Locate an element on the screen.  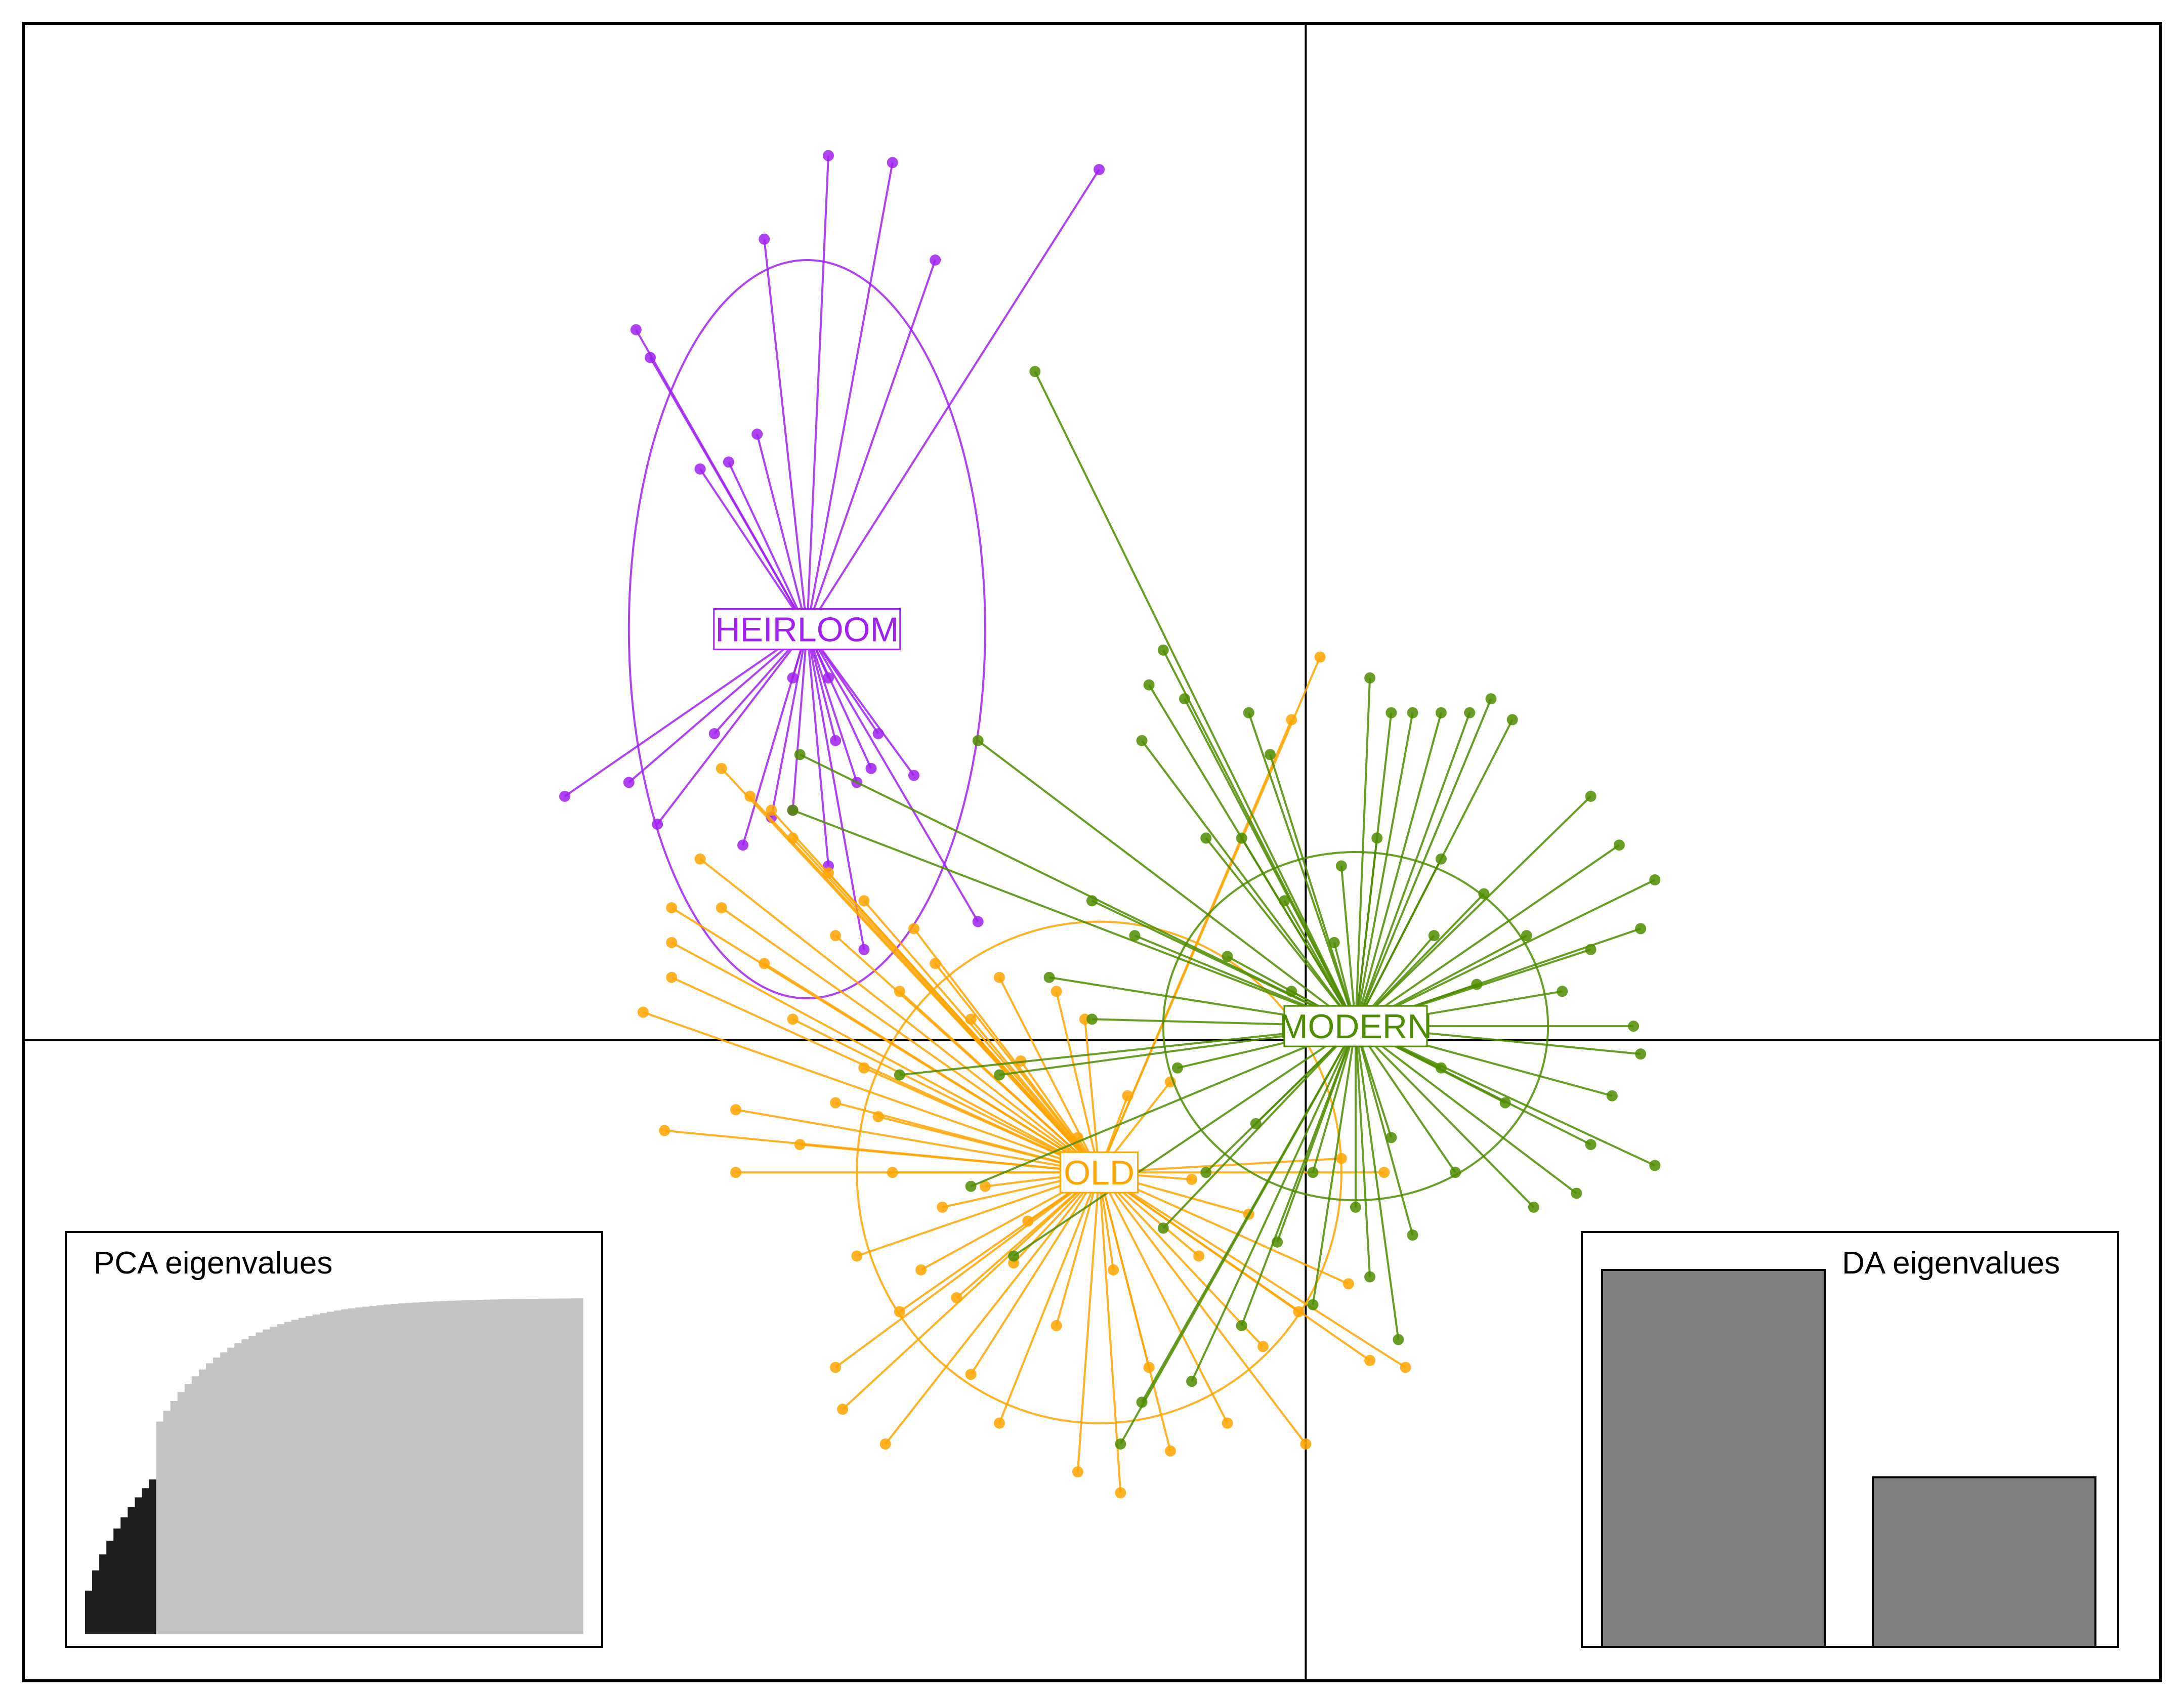
heirloom-label-box is located at coordinates (807, 629).